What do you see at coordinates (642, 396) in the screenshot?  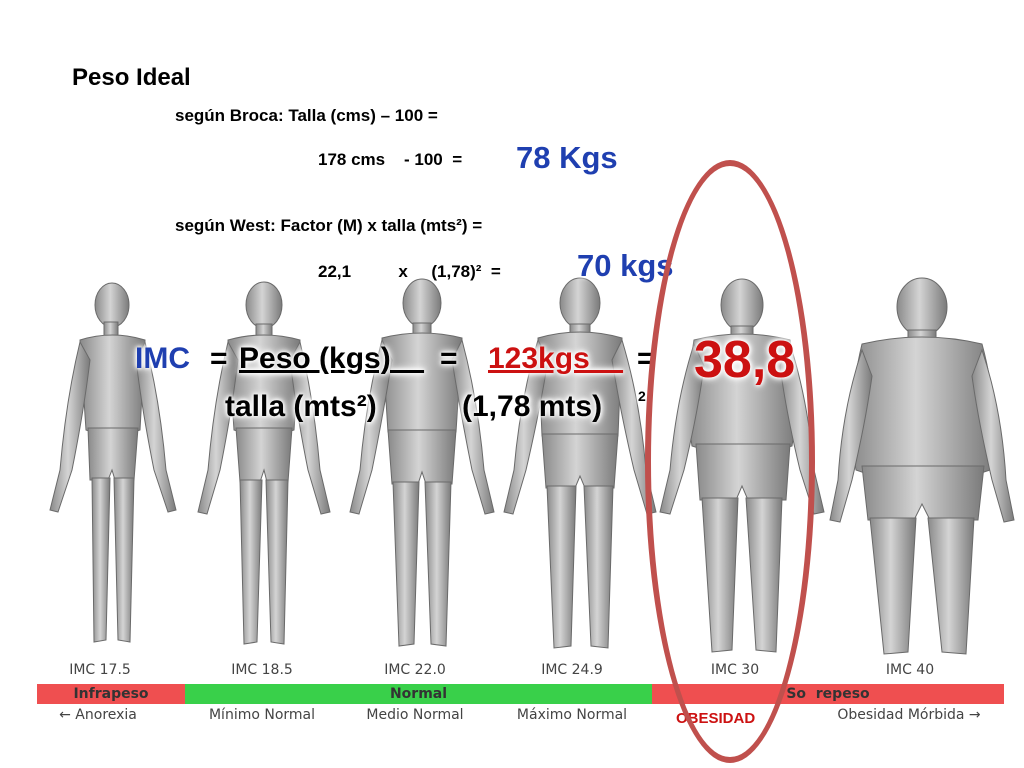 I see `imc-denominator-exponent: 2` at bounding box center [642, 396].